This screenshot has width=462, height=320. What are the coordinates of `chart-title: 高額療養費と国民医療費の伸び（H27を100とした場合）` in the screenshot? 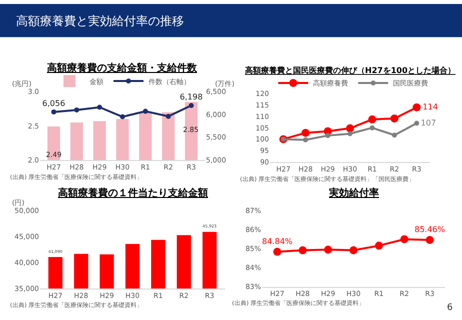 It's located at (350, 70).